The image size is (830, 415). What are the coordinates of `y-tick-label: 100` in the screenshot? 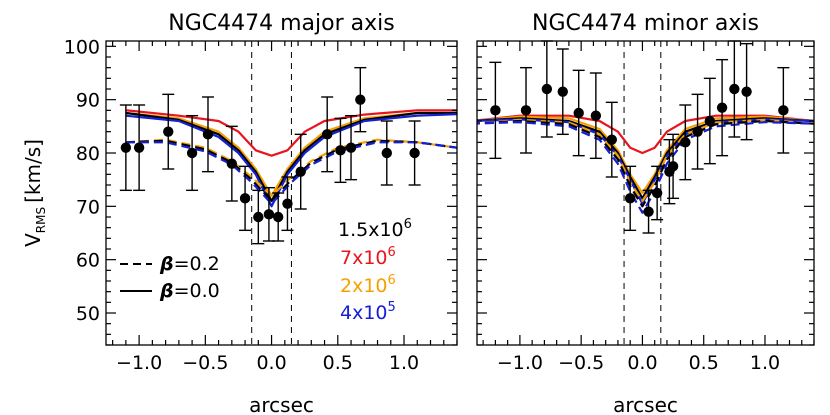 It's located at (82, 47).